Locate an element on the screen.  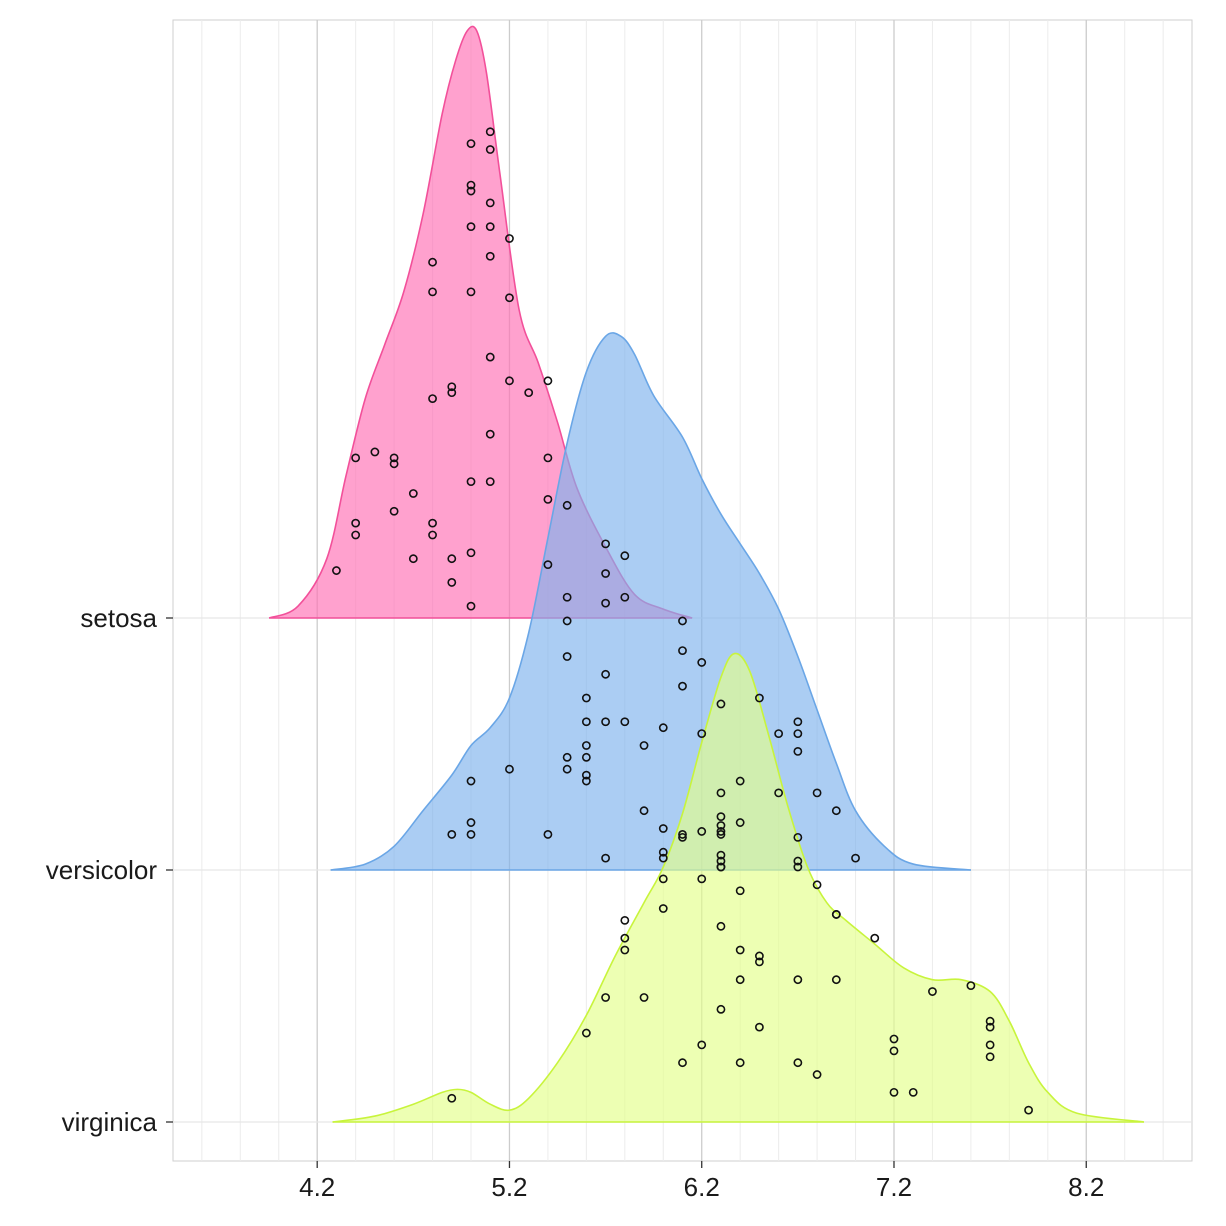
x-tick-label: 8.2 is located at coordinates (1086, 1187).